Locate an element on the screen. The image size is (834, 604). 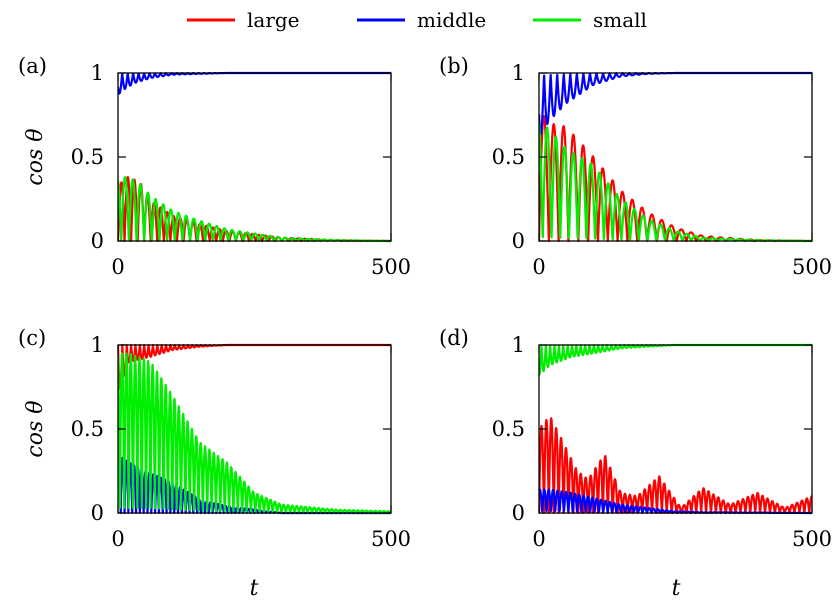
series-small-d is located at coordinates (675, 360).